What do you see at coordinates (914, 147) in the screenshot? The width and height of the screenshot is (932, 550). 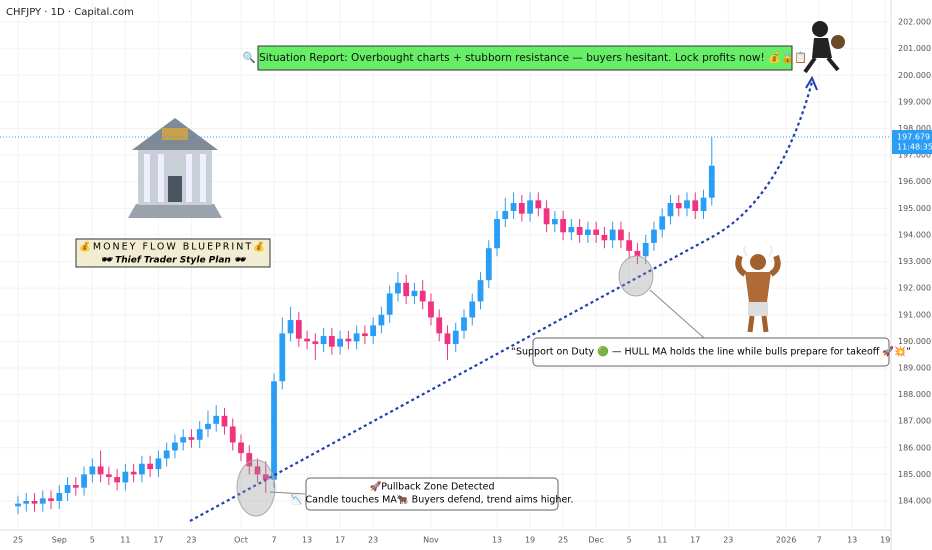 I see `countdown-label: 11:48:35` at bounding box center [914, 147].